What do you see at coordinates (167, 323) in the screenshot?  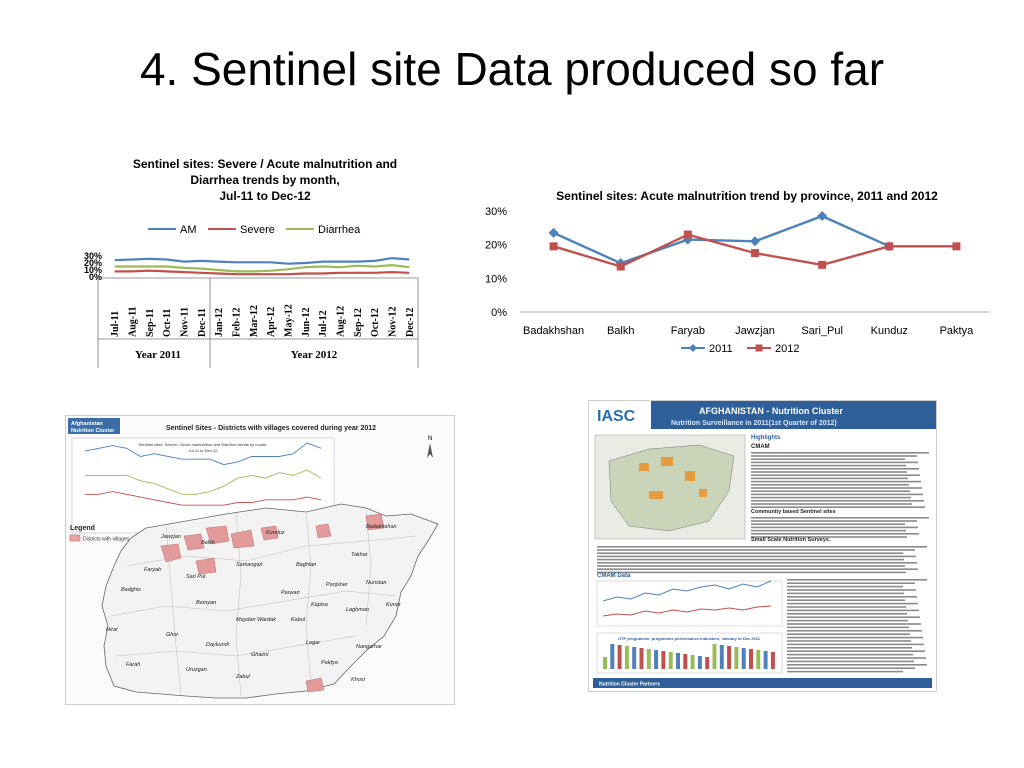 I see `x-tick-label: Oct-11` at bounding box center [167, 323].